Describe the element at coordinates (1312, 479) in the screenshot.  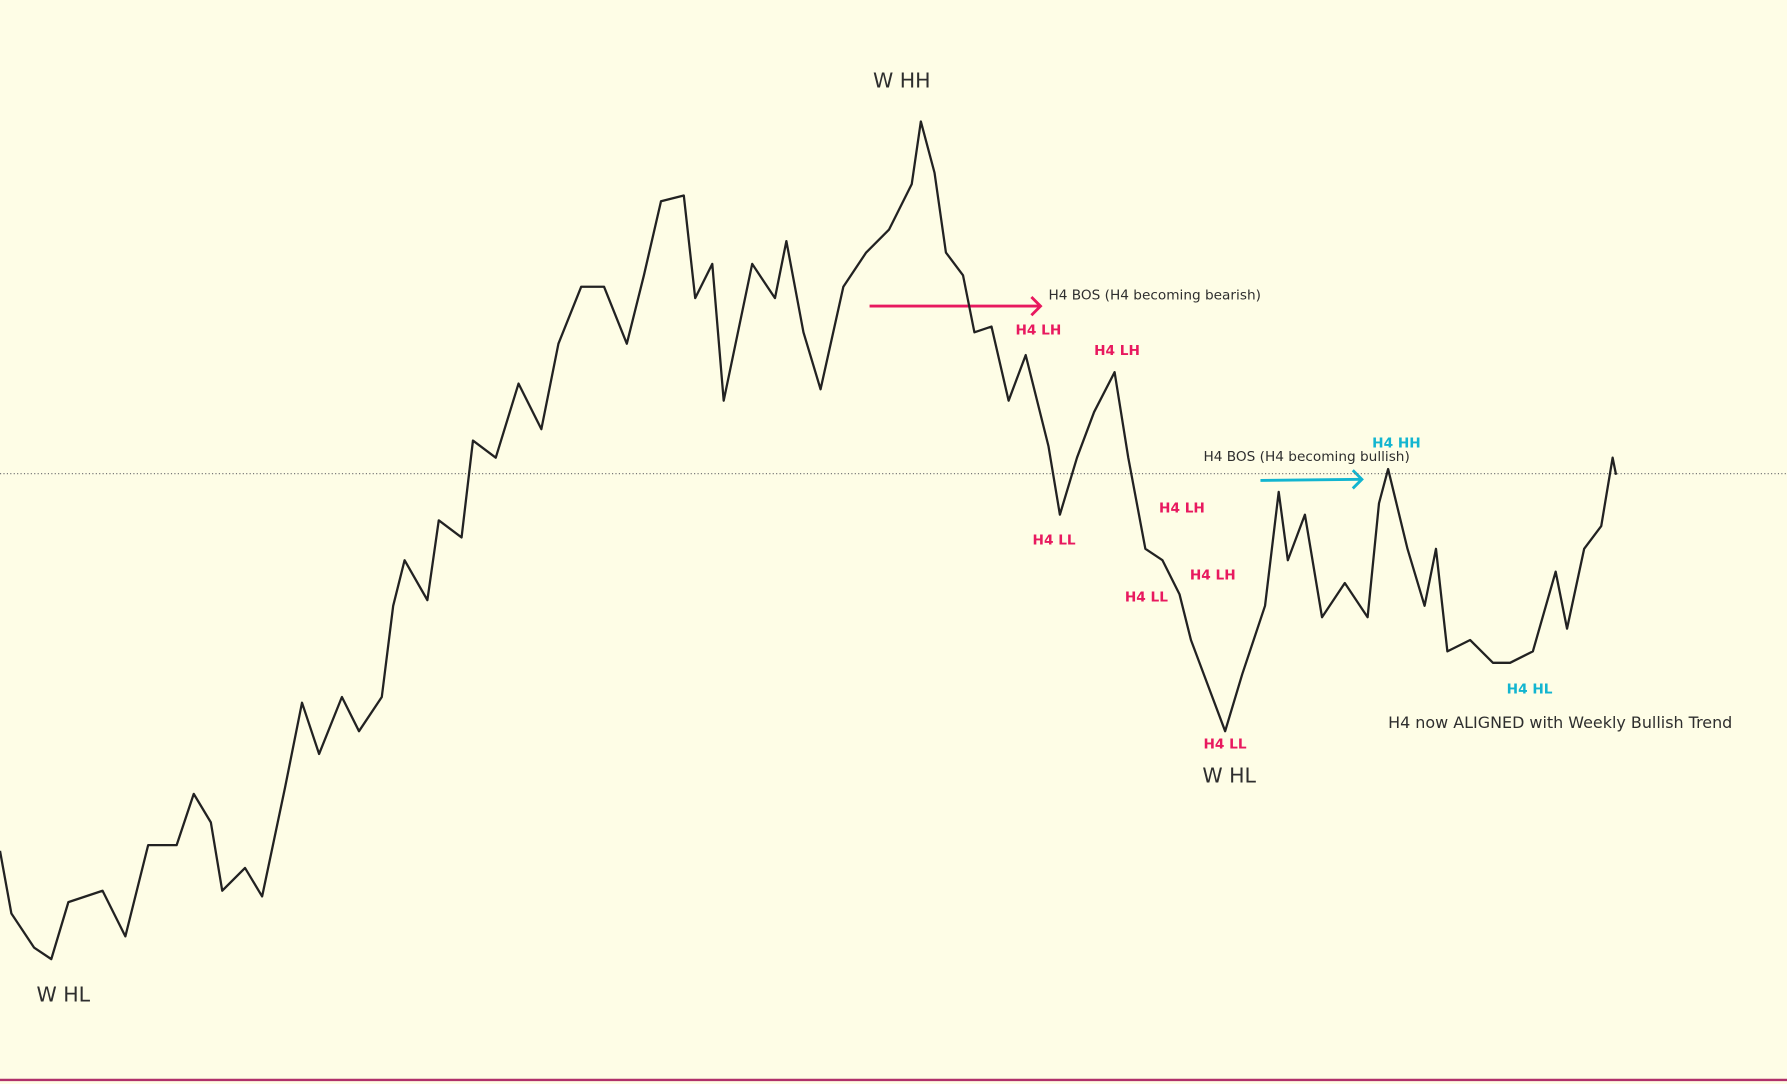
I see `bullish-arrow` at that location.